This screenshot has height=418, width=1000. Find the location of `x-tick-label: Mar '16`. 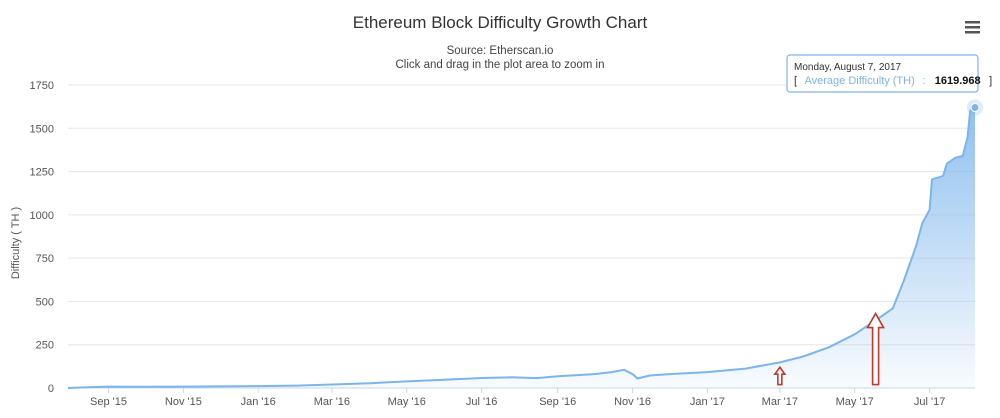

x-tick-label: Mar '16 is located at coordinates (332, 402).